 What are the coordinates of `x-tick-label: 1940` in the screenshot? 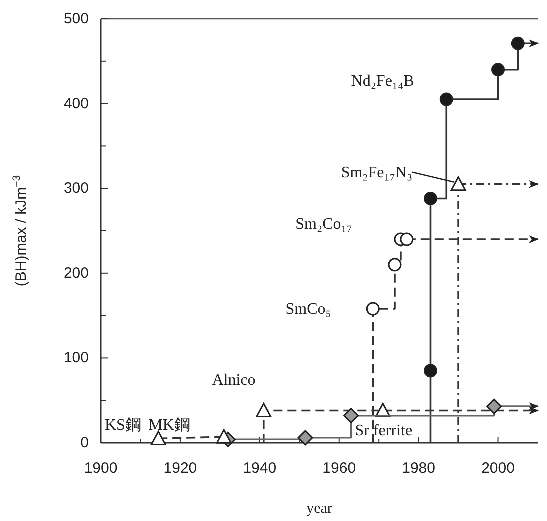 It's located at (260, 468).